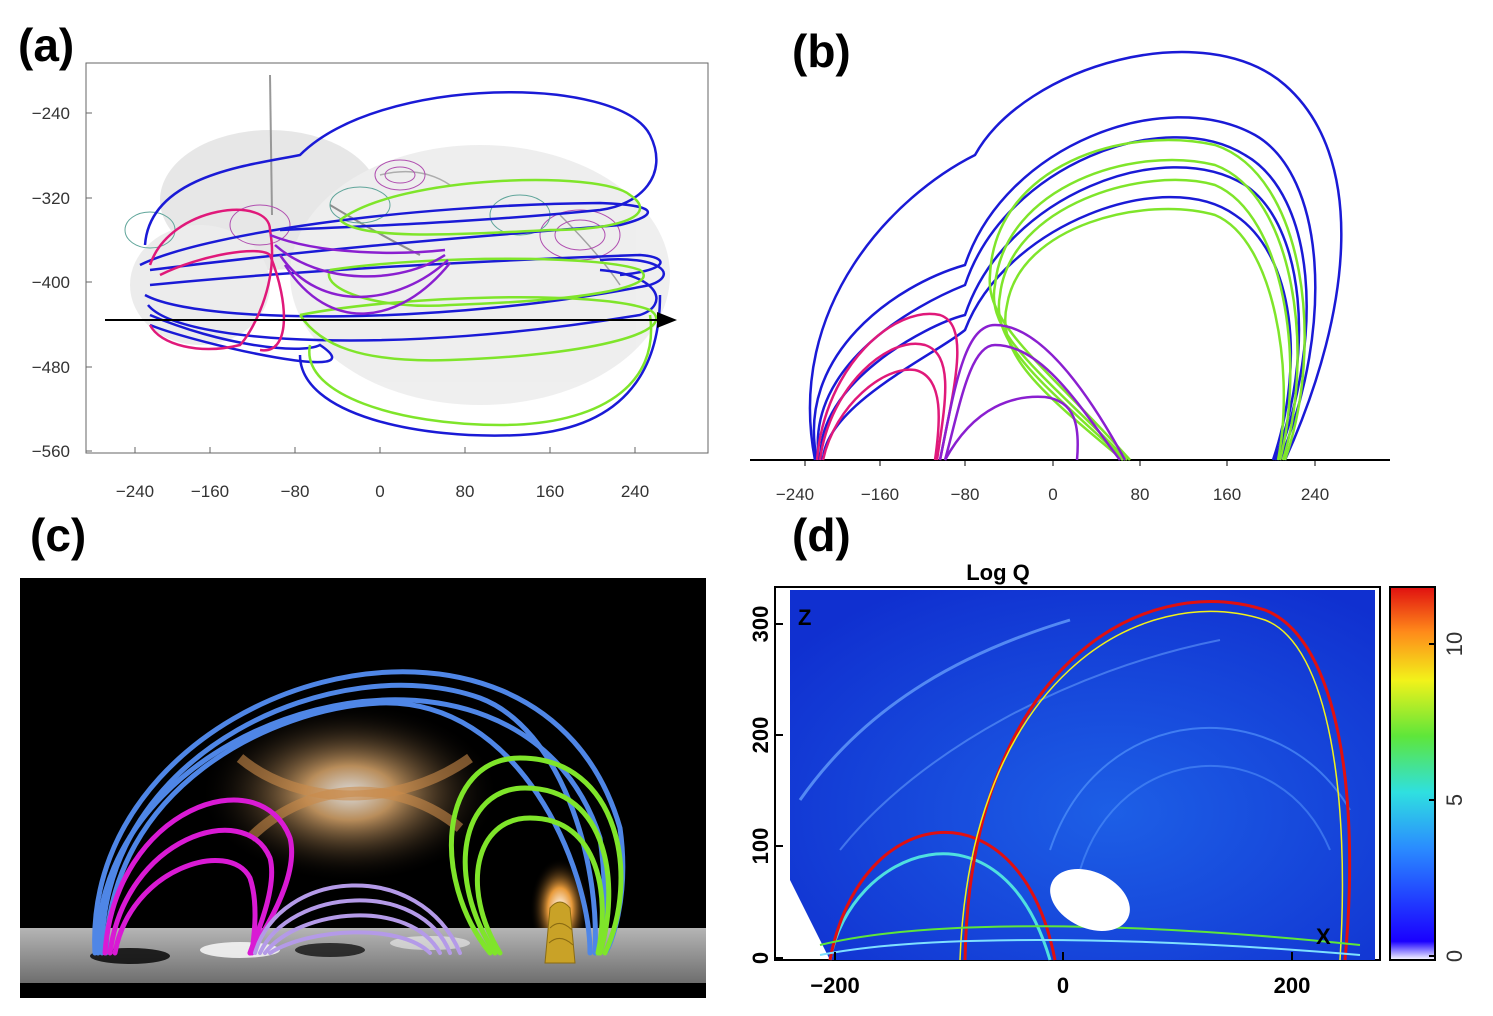  What do you see at coordinates (135, 491) in the screenshot?
I see `a-xtick: −240` at bounding box center [135, 491].